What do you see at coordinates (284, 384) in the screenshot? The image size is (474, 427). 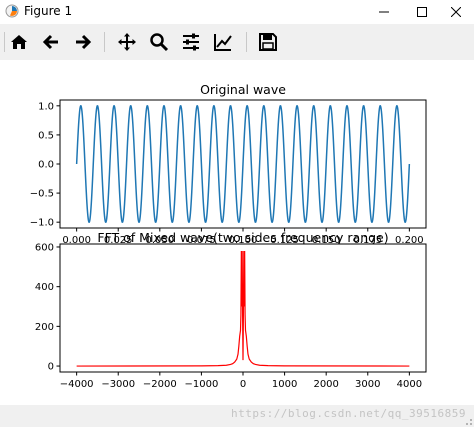 I see `x-tick-label: 1000` at bounding box center [284, 384].